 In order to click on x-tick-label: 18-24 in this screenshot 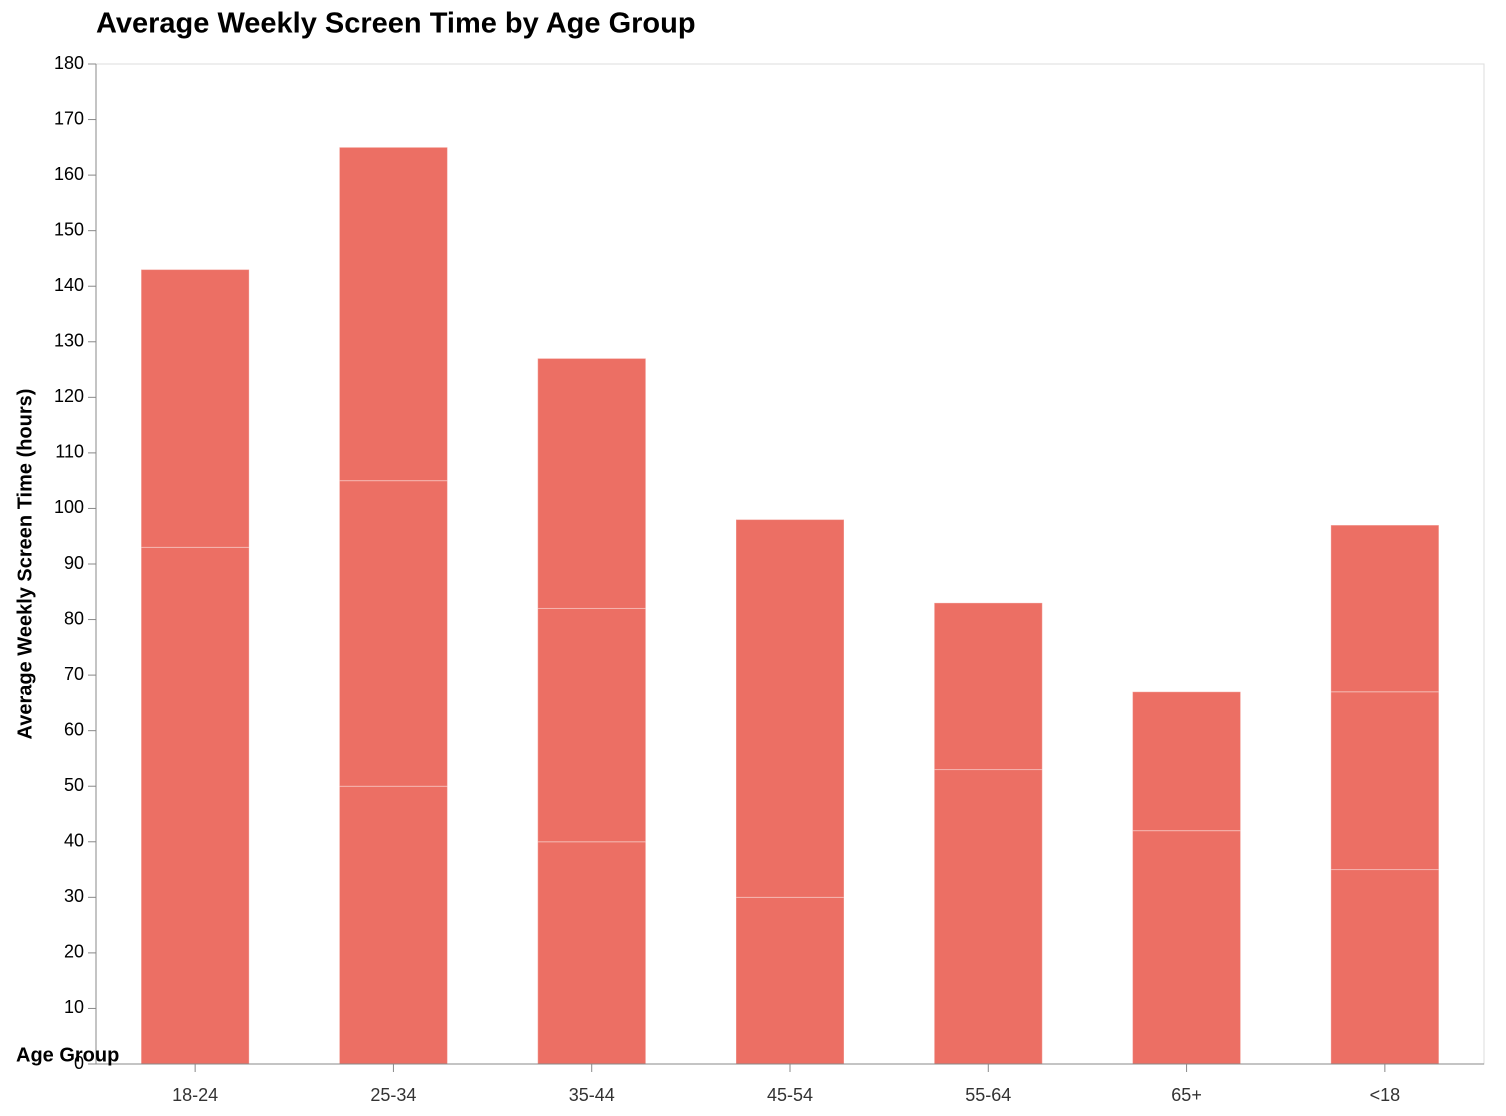, I will do `click(195, 1095)`.